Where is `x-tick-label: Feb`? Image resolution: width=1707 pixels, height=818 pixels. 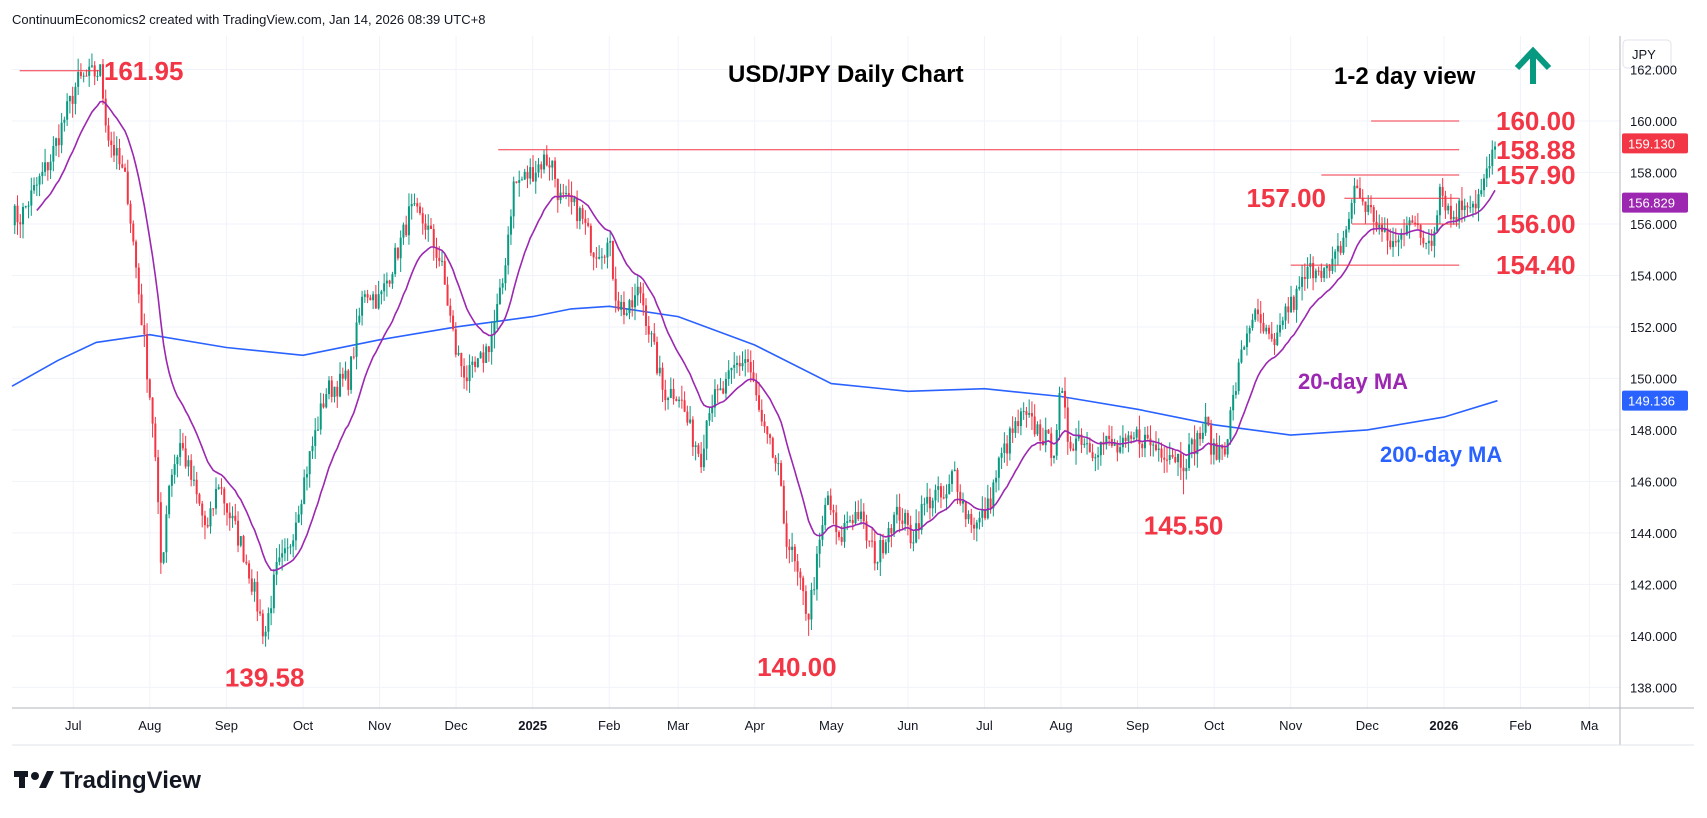 x-tick-label: Feb is located at coordinates (609, 725).